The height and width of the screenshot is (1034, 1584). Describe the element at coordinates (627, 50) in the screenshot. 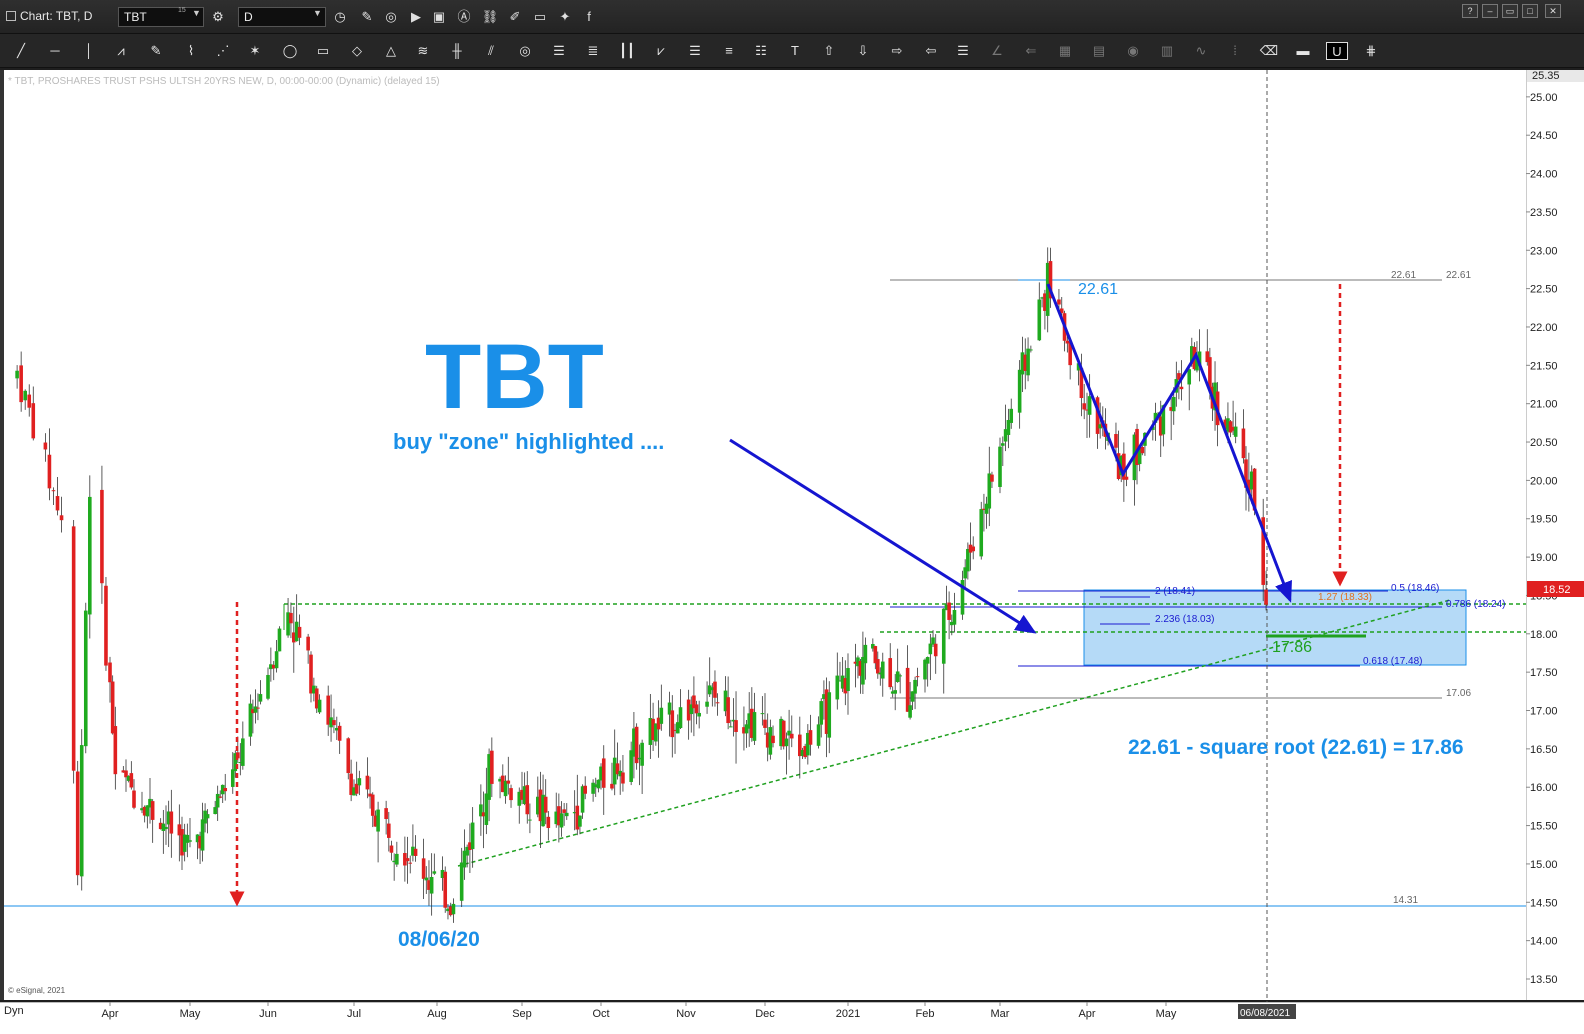

I see `time-zones-icon: ┃┃` at that location.